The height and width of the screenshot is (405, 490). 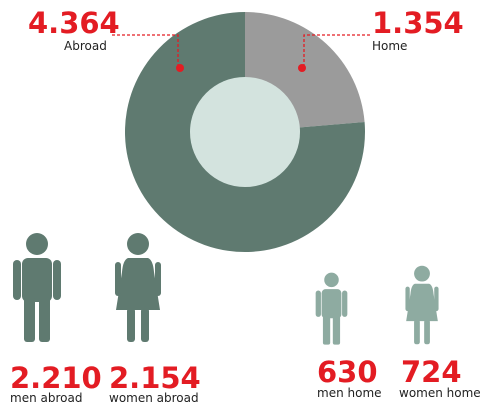 What do you see at coordinates (74, 23) in the screenshot?
I see `value-label: 4.364` at bounding box center [74, 23].